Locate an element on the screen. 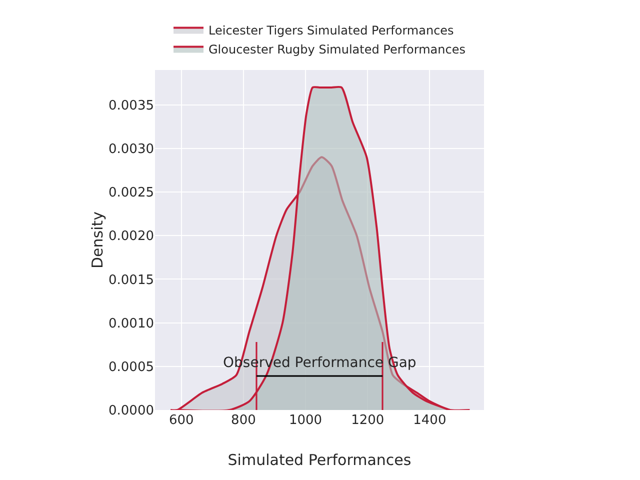 The image size is (640, 480). x-tick-label: 1200 is located at coordinates (367, 420).